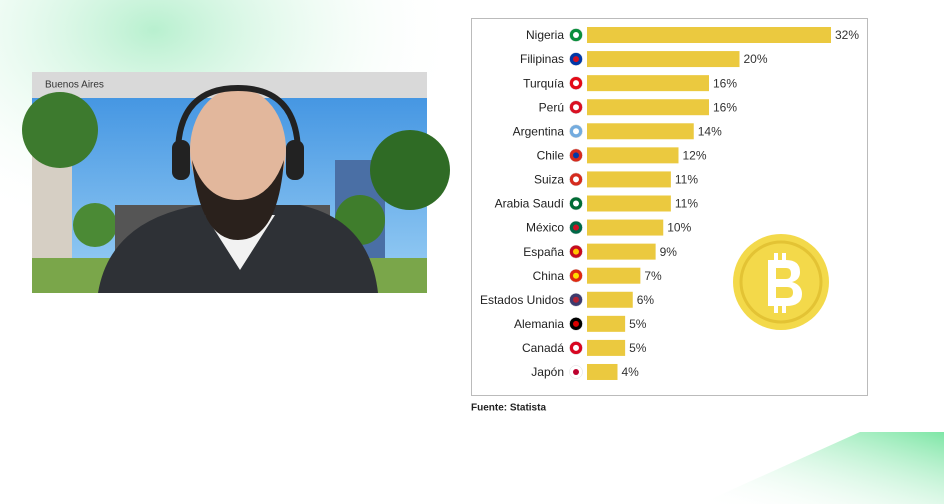  I want to click on category-label: Japón, so click(547, 372).